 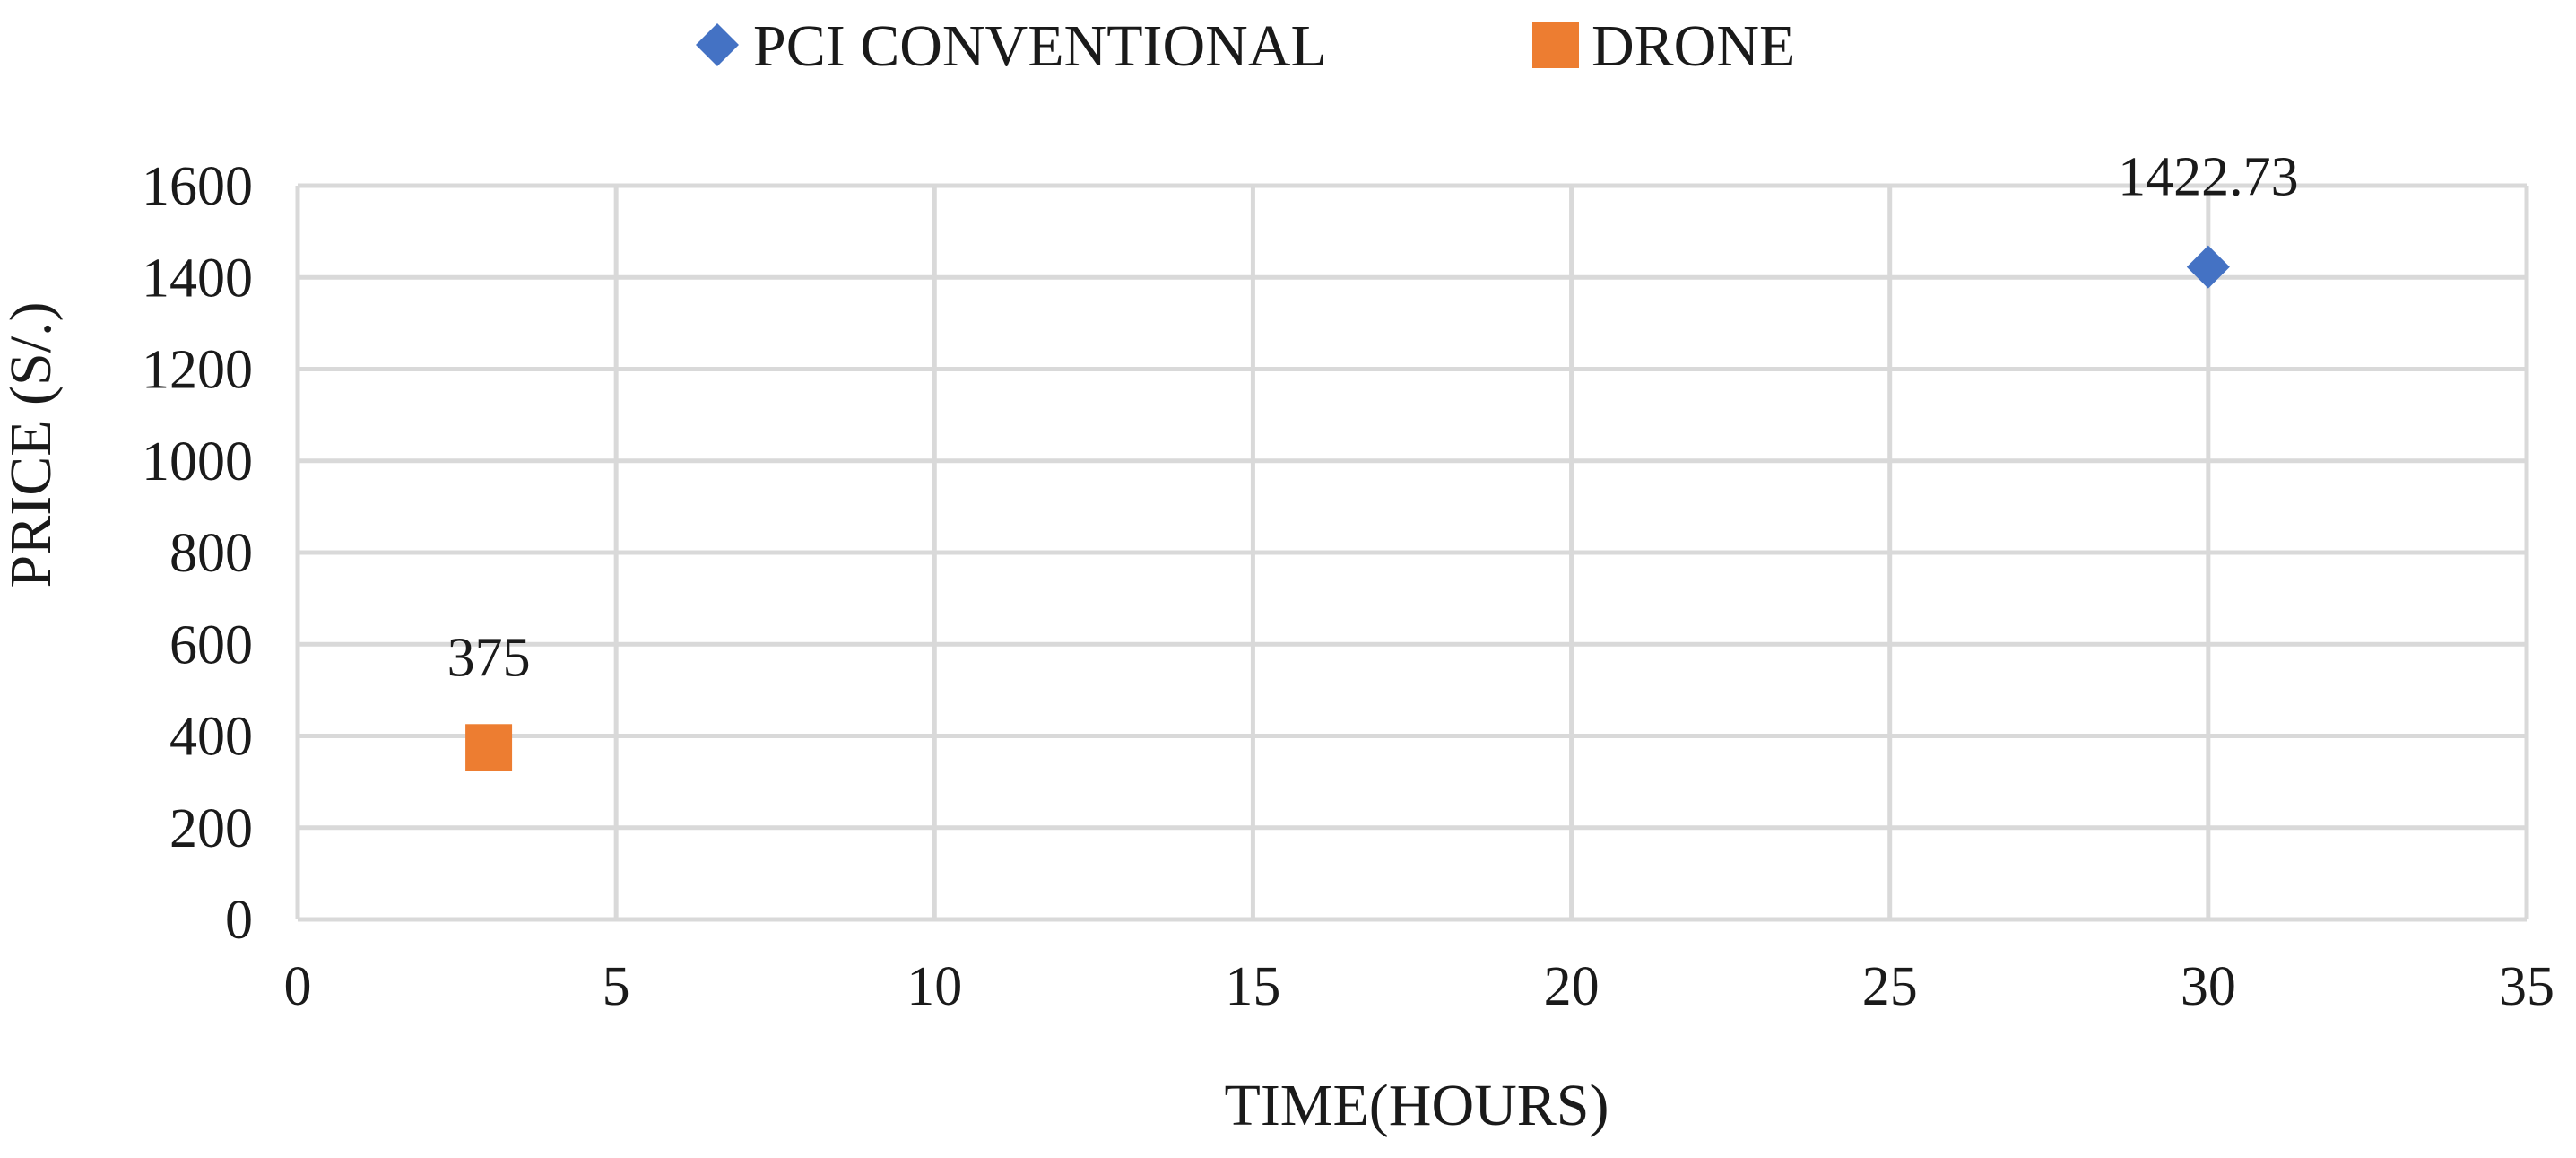 I want to click on x-tick-label: 15, so click(x=1252, y=986).